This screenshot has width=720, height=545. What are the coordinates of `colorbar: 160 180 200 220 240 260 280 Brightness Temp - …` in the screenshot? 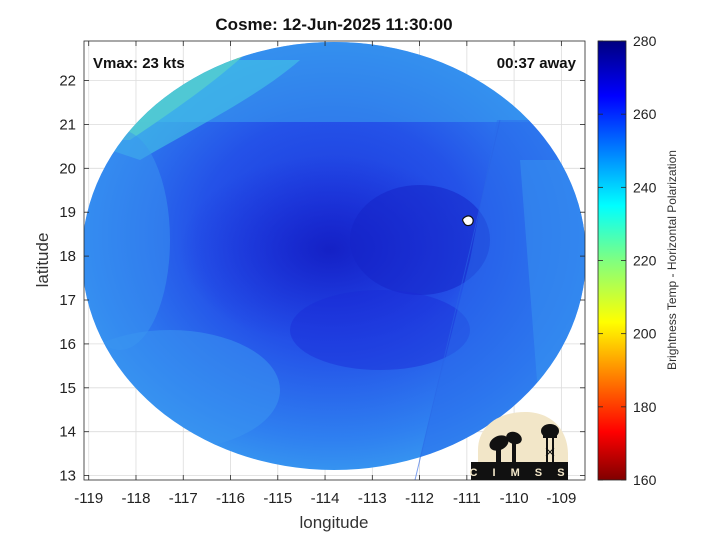 It's located at (638, 260).